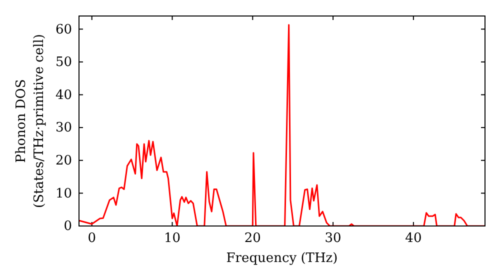  Describe the element at coordinates (63, 62) in the screenshot. I see `y-tick-label: 50` at that location.